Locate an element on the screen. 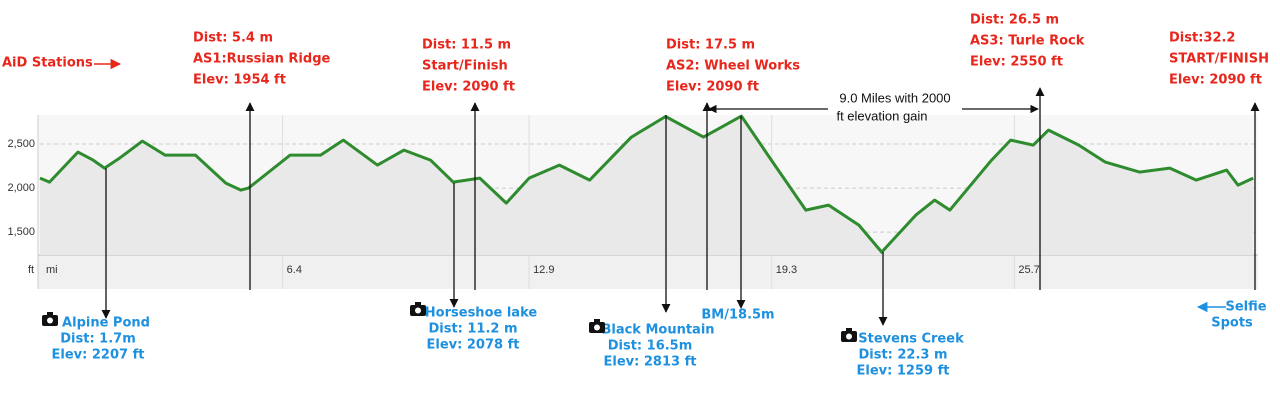  aid-station-text: AS2: Wheel Works is located at coordinates (733, 66).